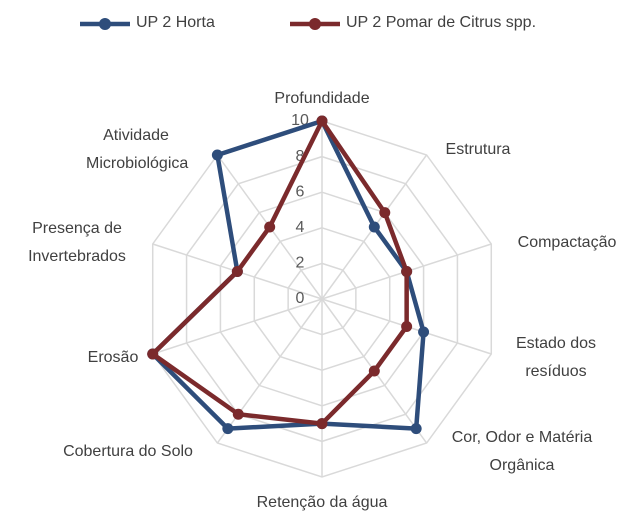 This screenshot has width=632, height=517. I want to click on r-tick-label: 6, so click(300, 191).